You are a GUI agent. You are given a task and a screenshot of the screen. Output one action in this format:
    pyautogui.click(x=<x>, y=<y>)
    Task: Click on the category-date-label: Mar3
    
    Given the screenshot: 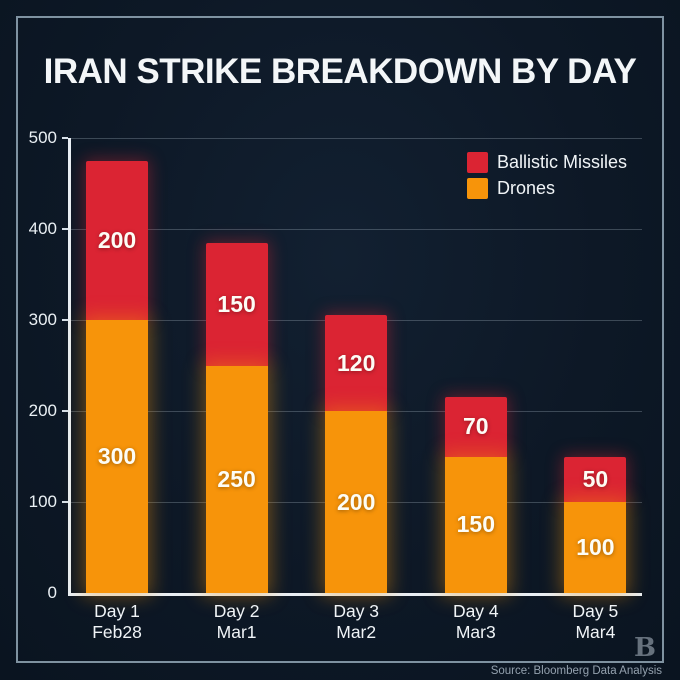 What is the action you would take?
    pyautogui.click(x=475, y=632)
    